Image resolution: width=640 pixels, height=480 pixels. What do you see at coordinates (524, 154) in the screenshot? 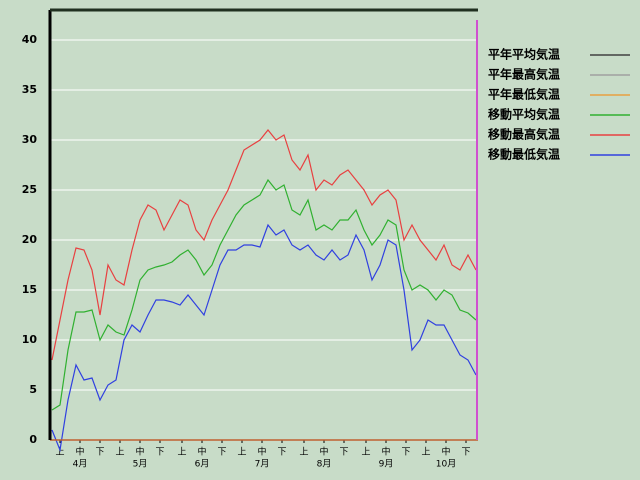
I see `legend-label: 移動最低気温` at bounding box center [524, 154].